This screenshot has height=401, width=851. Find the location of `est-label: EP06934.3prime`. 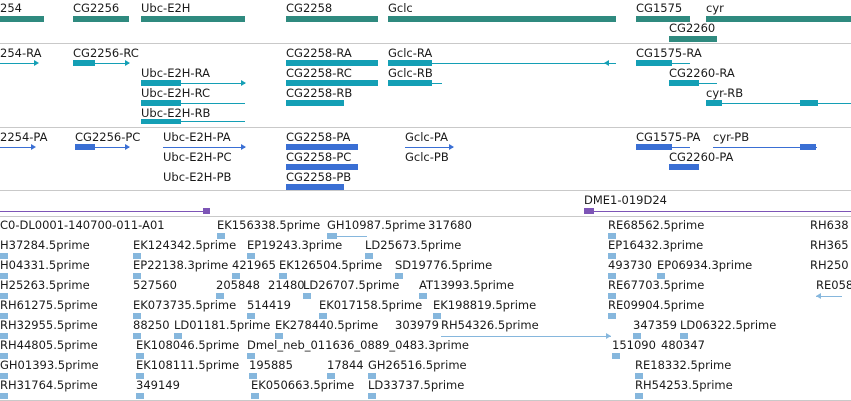

est-label: EP06934.3prime is located at coordinates (705, 265).